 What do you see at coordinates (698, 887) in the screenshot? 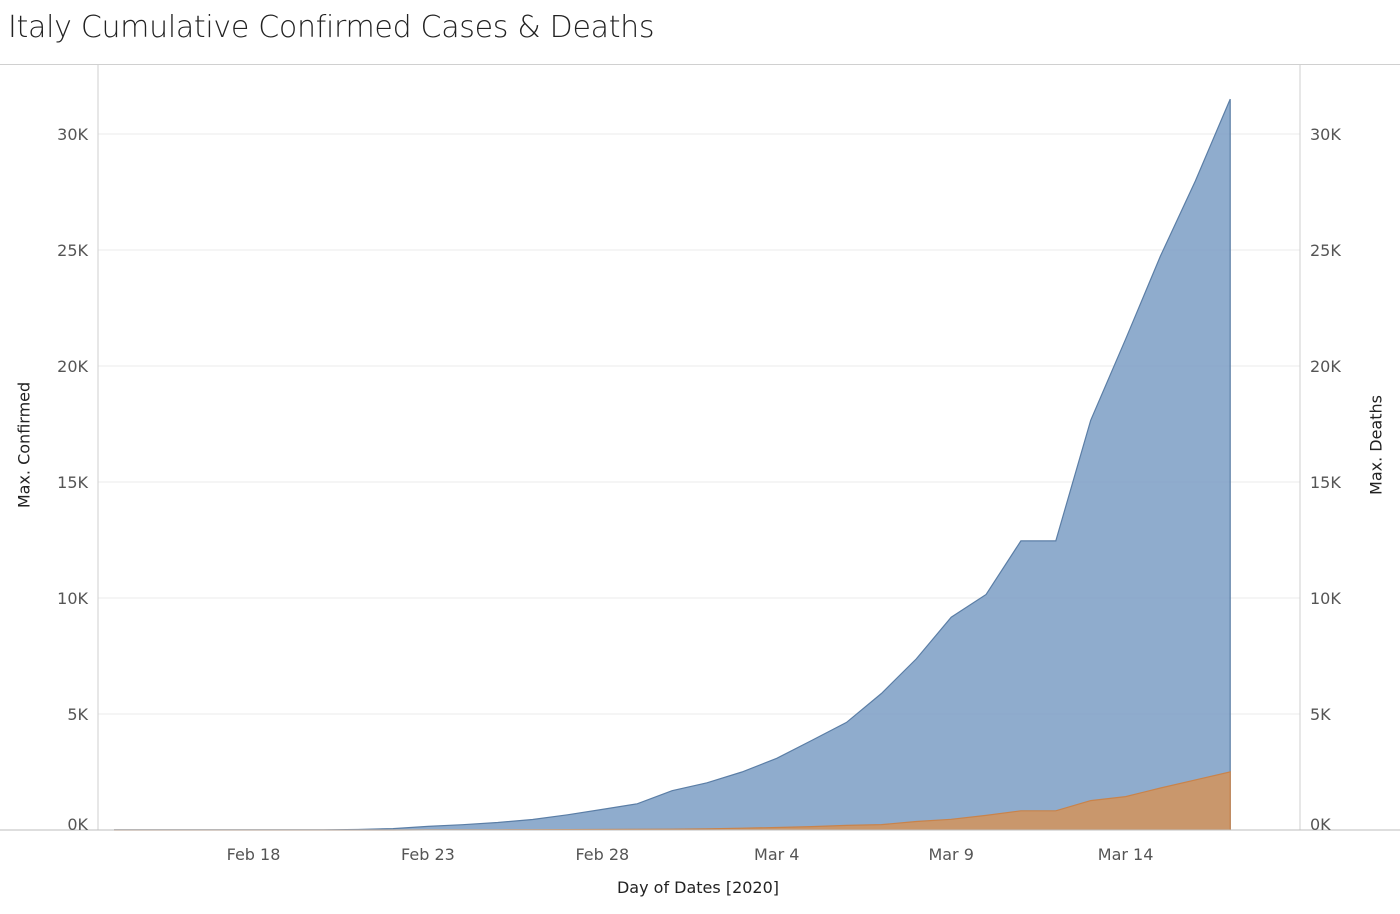
I see `x-axis-label: Day of Dates [2020]` at bounding box center [698, 887].